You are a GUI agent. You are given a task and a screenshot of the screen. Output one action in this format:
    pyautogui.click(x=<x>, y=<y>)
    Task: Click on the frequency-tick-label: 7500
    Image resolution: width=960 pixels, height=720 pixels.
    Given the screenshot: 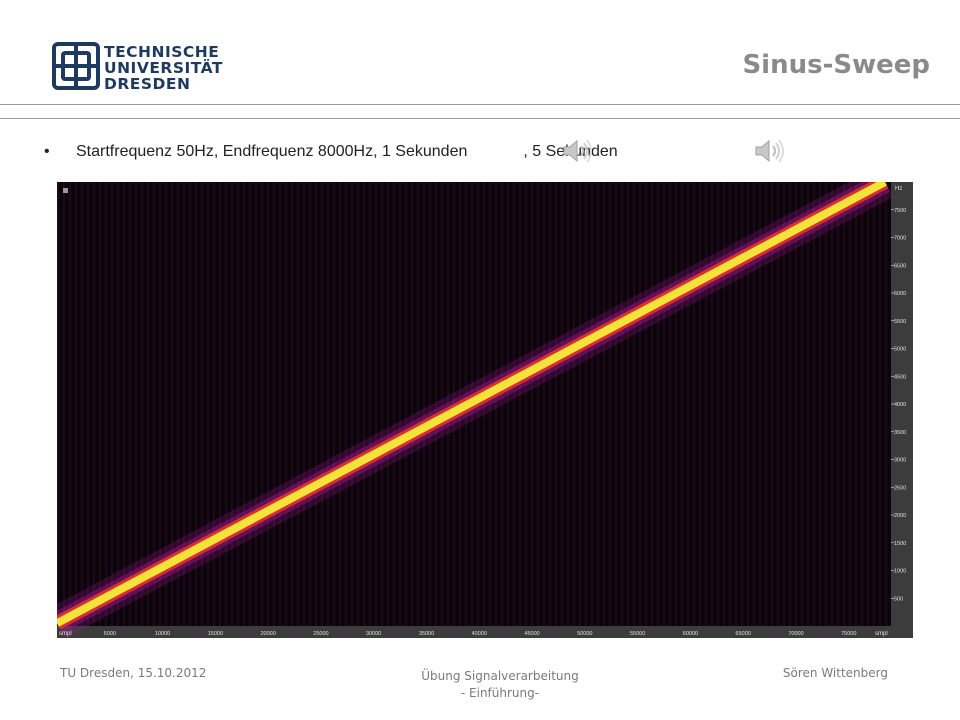 What is the action you would take?
    pyautogui.click(x=900, y=211)
    